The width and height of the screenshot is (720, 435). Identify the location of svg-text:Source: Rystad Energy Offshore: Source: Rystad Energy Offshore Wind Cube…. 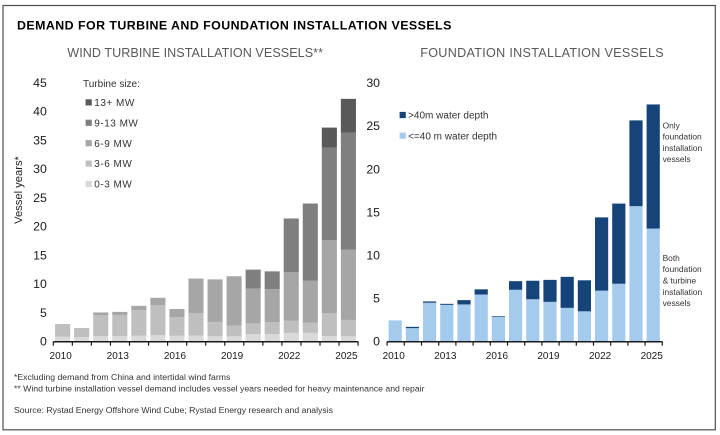
(174, 410).